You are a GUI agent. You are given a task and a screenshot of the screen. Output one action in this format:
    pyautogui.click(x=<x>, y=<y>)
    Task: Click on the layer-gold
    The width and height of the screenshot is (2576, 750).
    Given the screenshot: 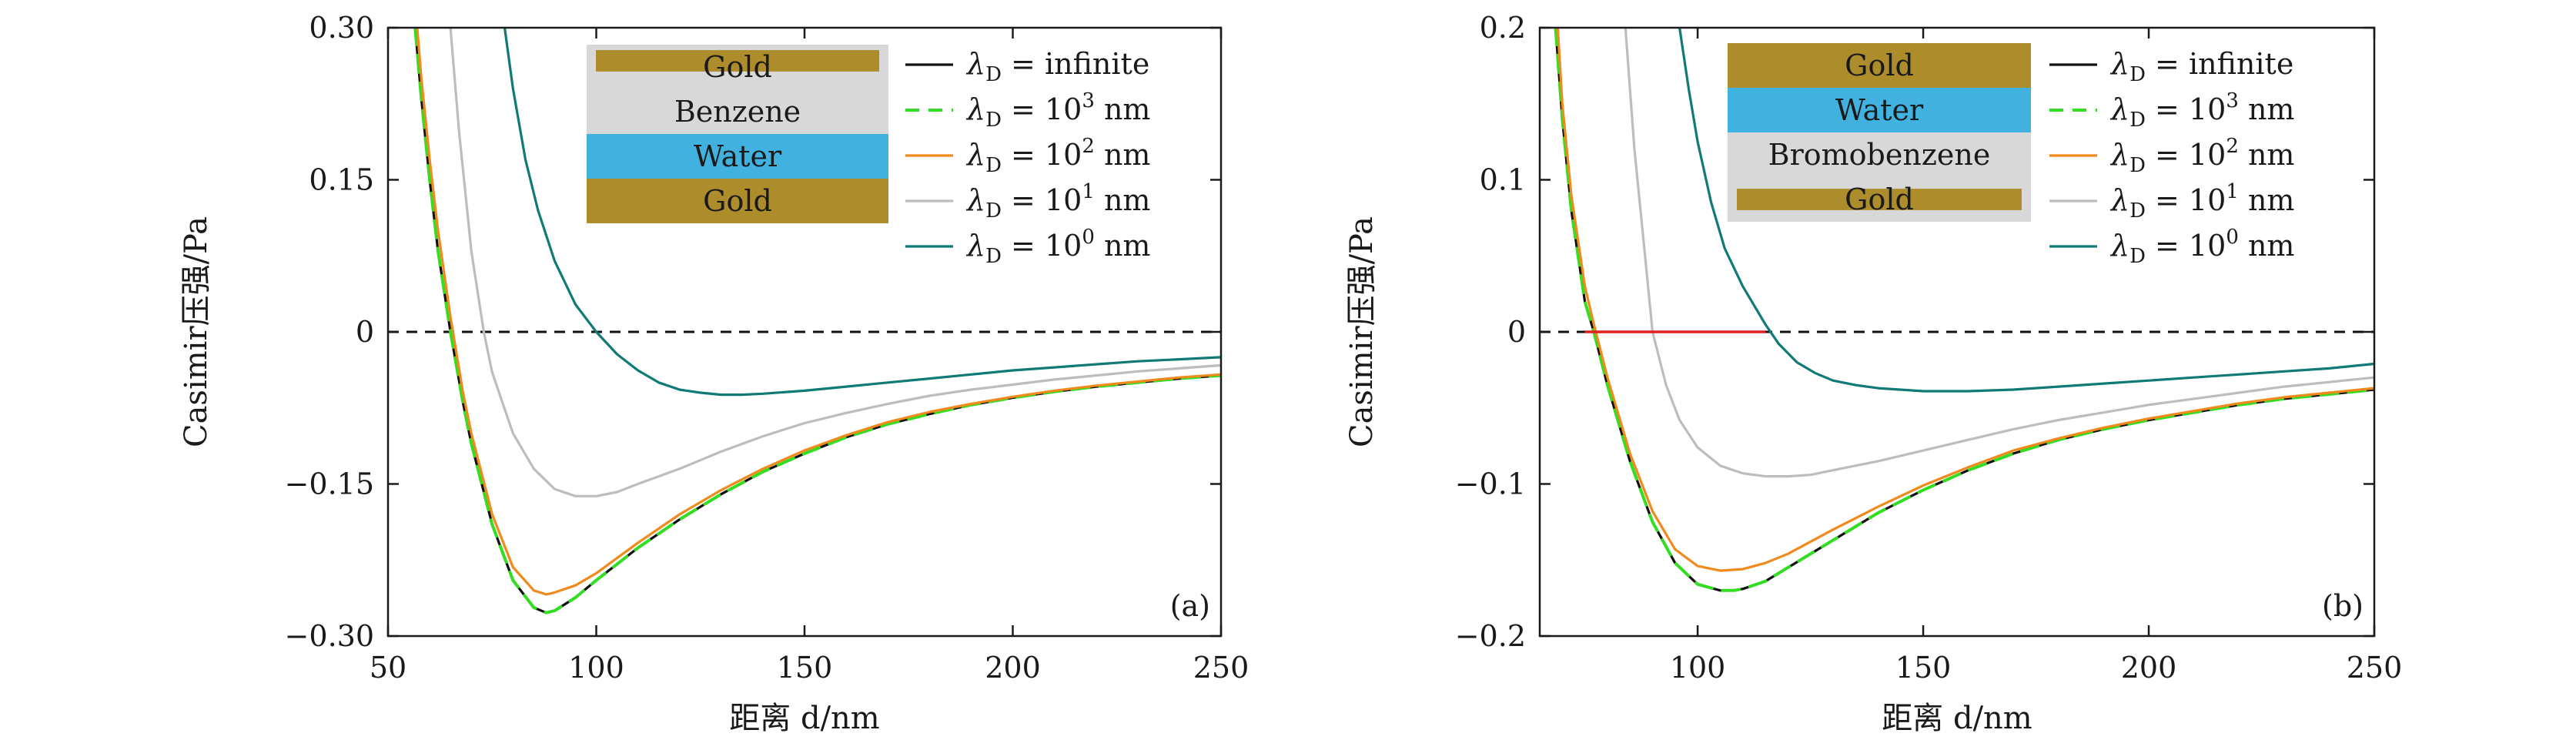 What is the action you would take?
    pyautogui.click(x=738, y=201)
    